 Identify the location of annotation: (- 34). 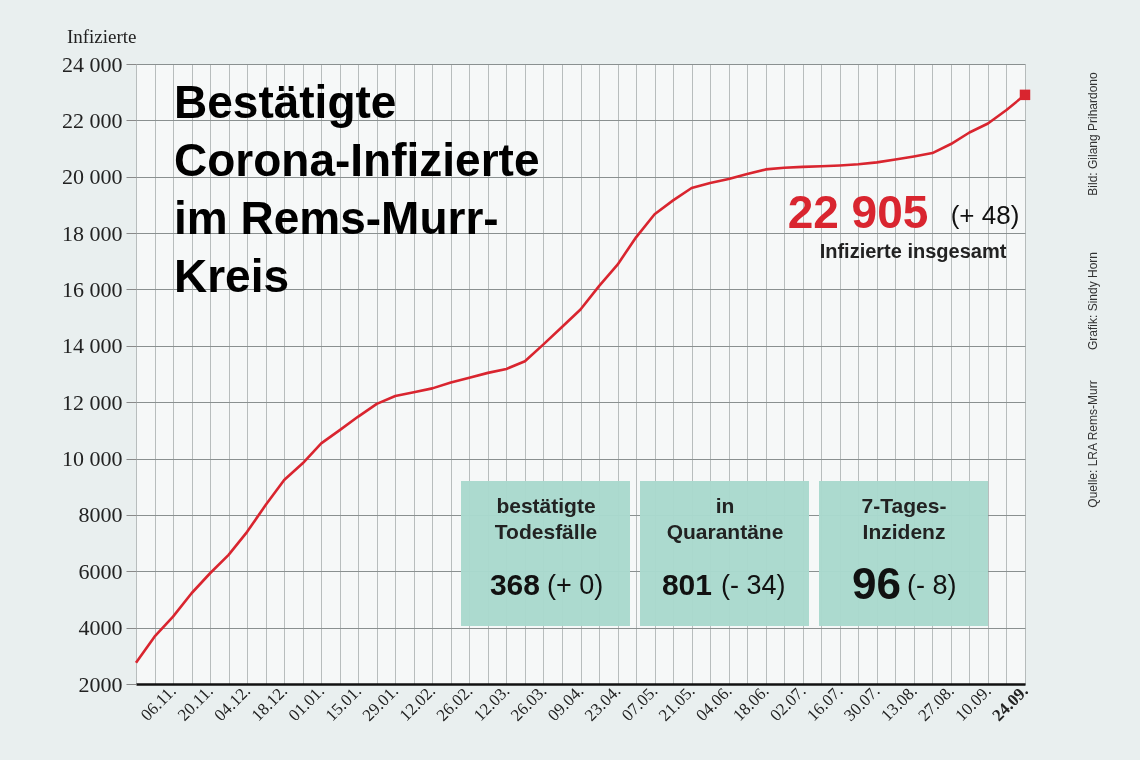
(753, 585).